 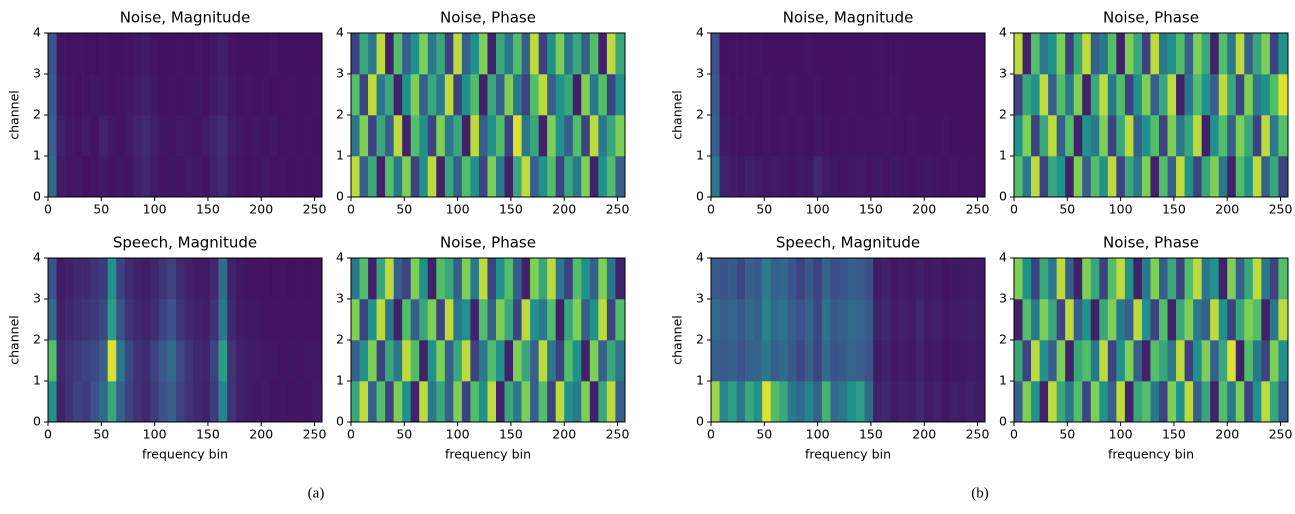 What do you see at coordinates (978, 434) in the screenshot?
I see `x-tick-label: 250` at bounding box center [978, 434].